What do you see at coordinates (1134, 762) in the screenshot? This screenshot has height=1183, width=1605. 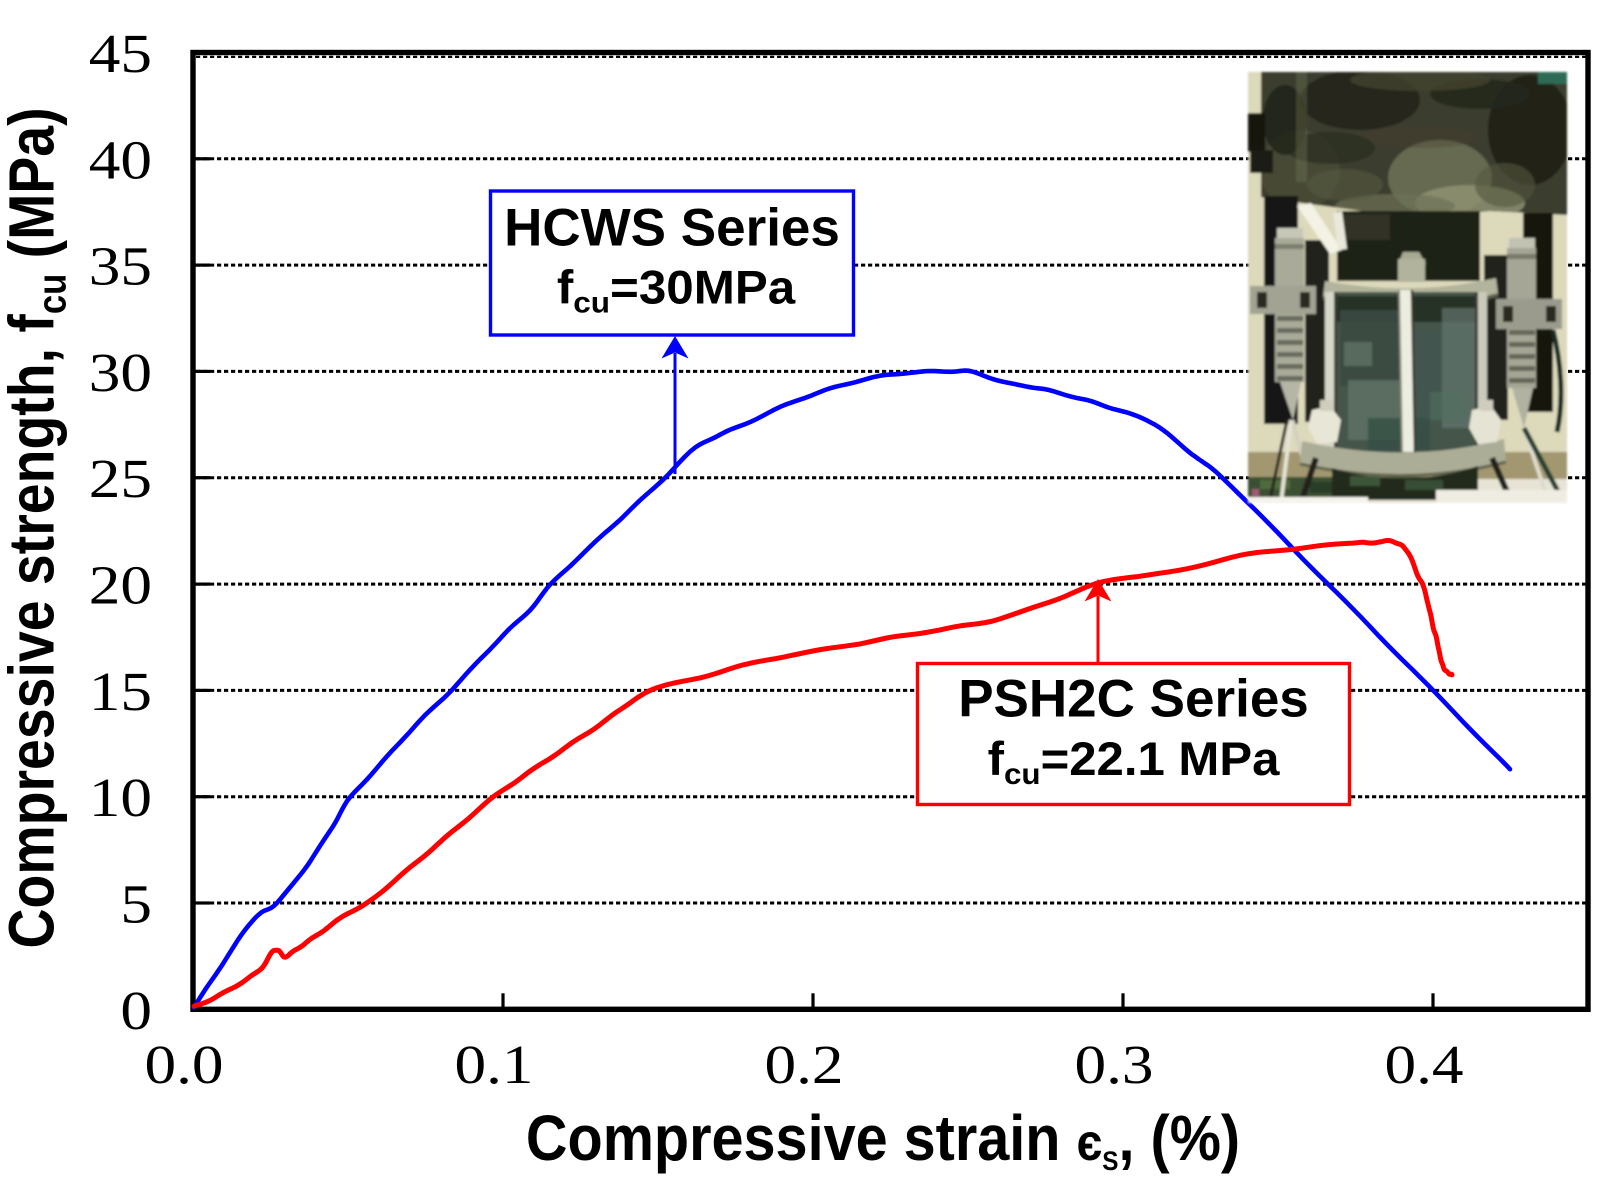 I see `svg-text: fcu=22.1 MPa` at bounding box center [1134, 762].